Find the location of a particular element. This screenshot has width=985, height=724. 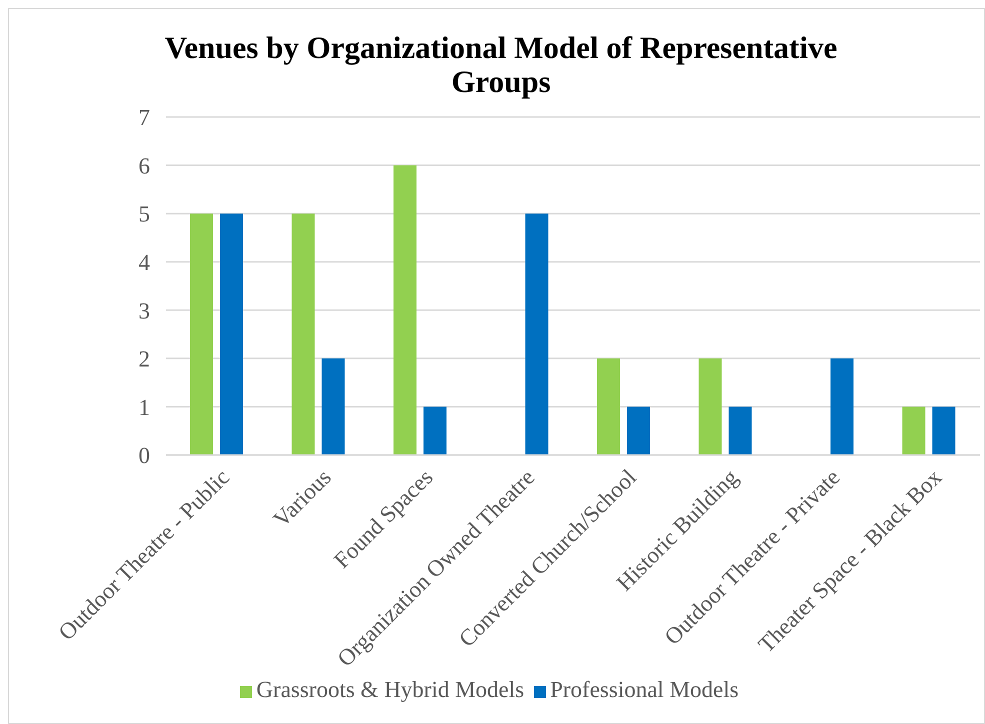

legend-label: Professional Models is located at coordinates (644, 689).